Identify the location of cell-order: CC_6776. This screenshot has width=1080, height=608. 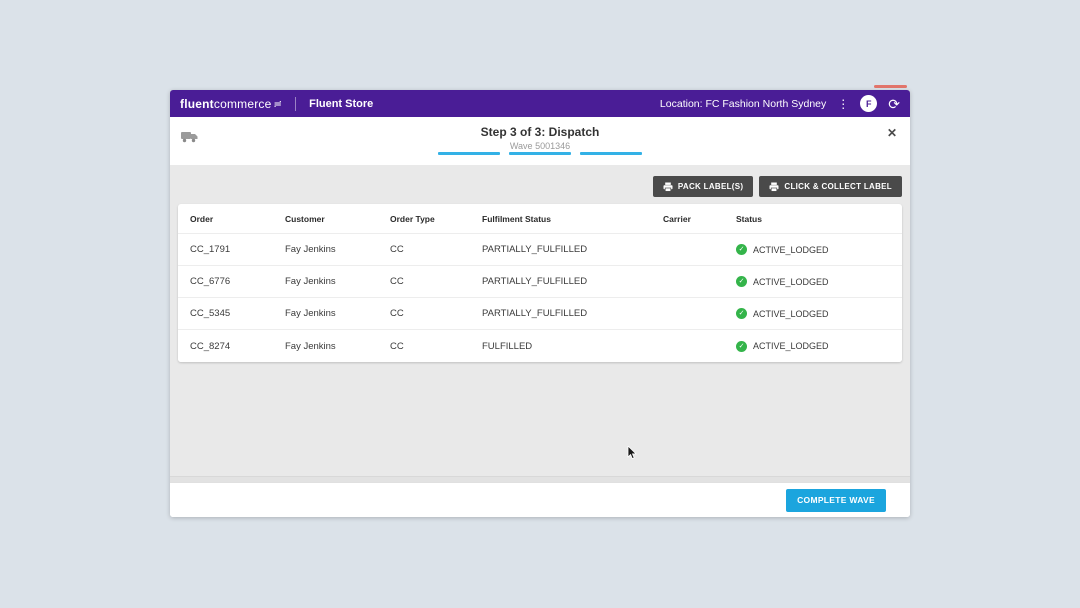
(210, 281).